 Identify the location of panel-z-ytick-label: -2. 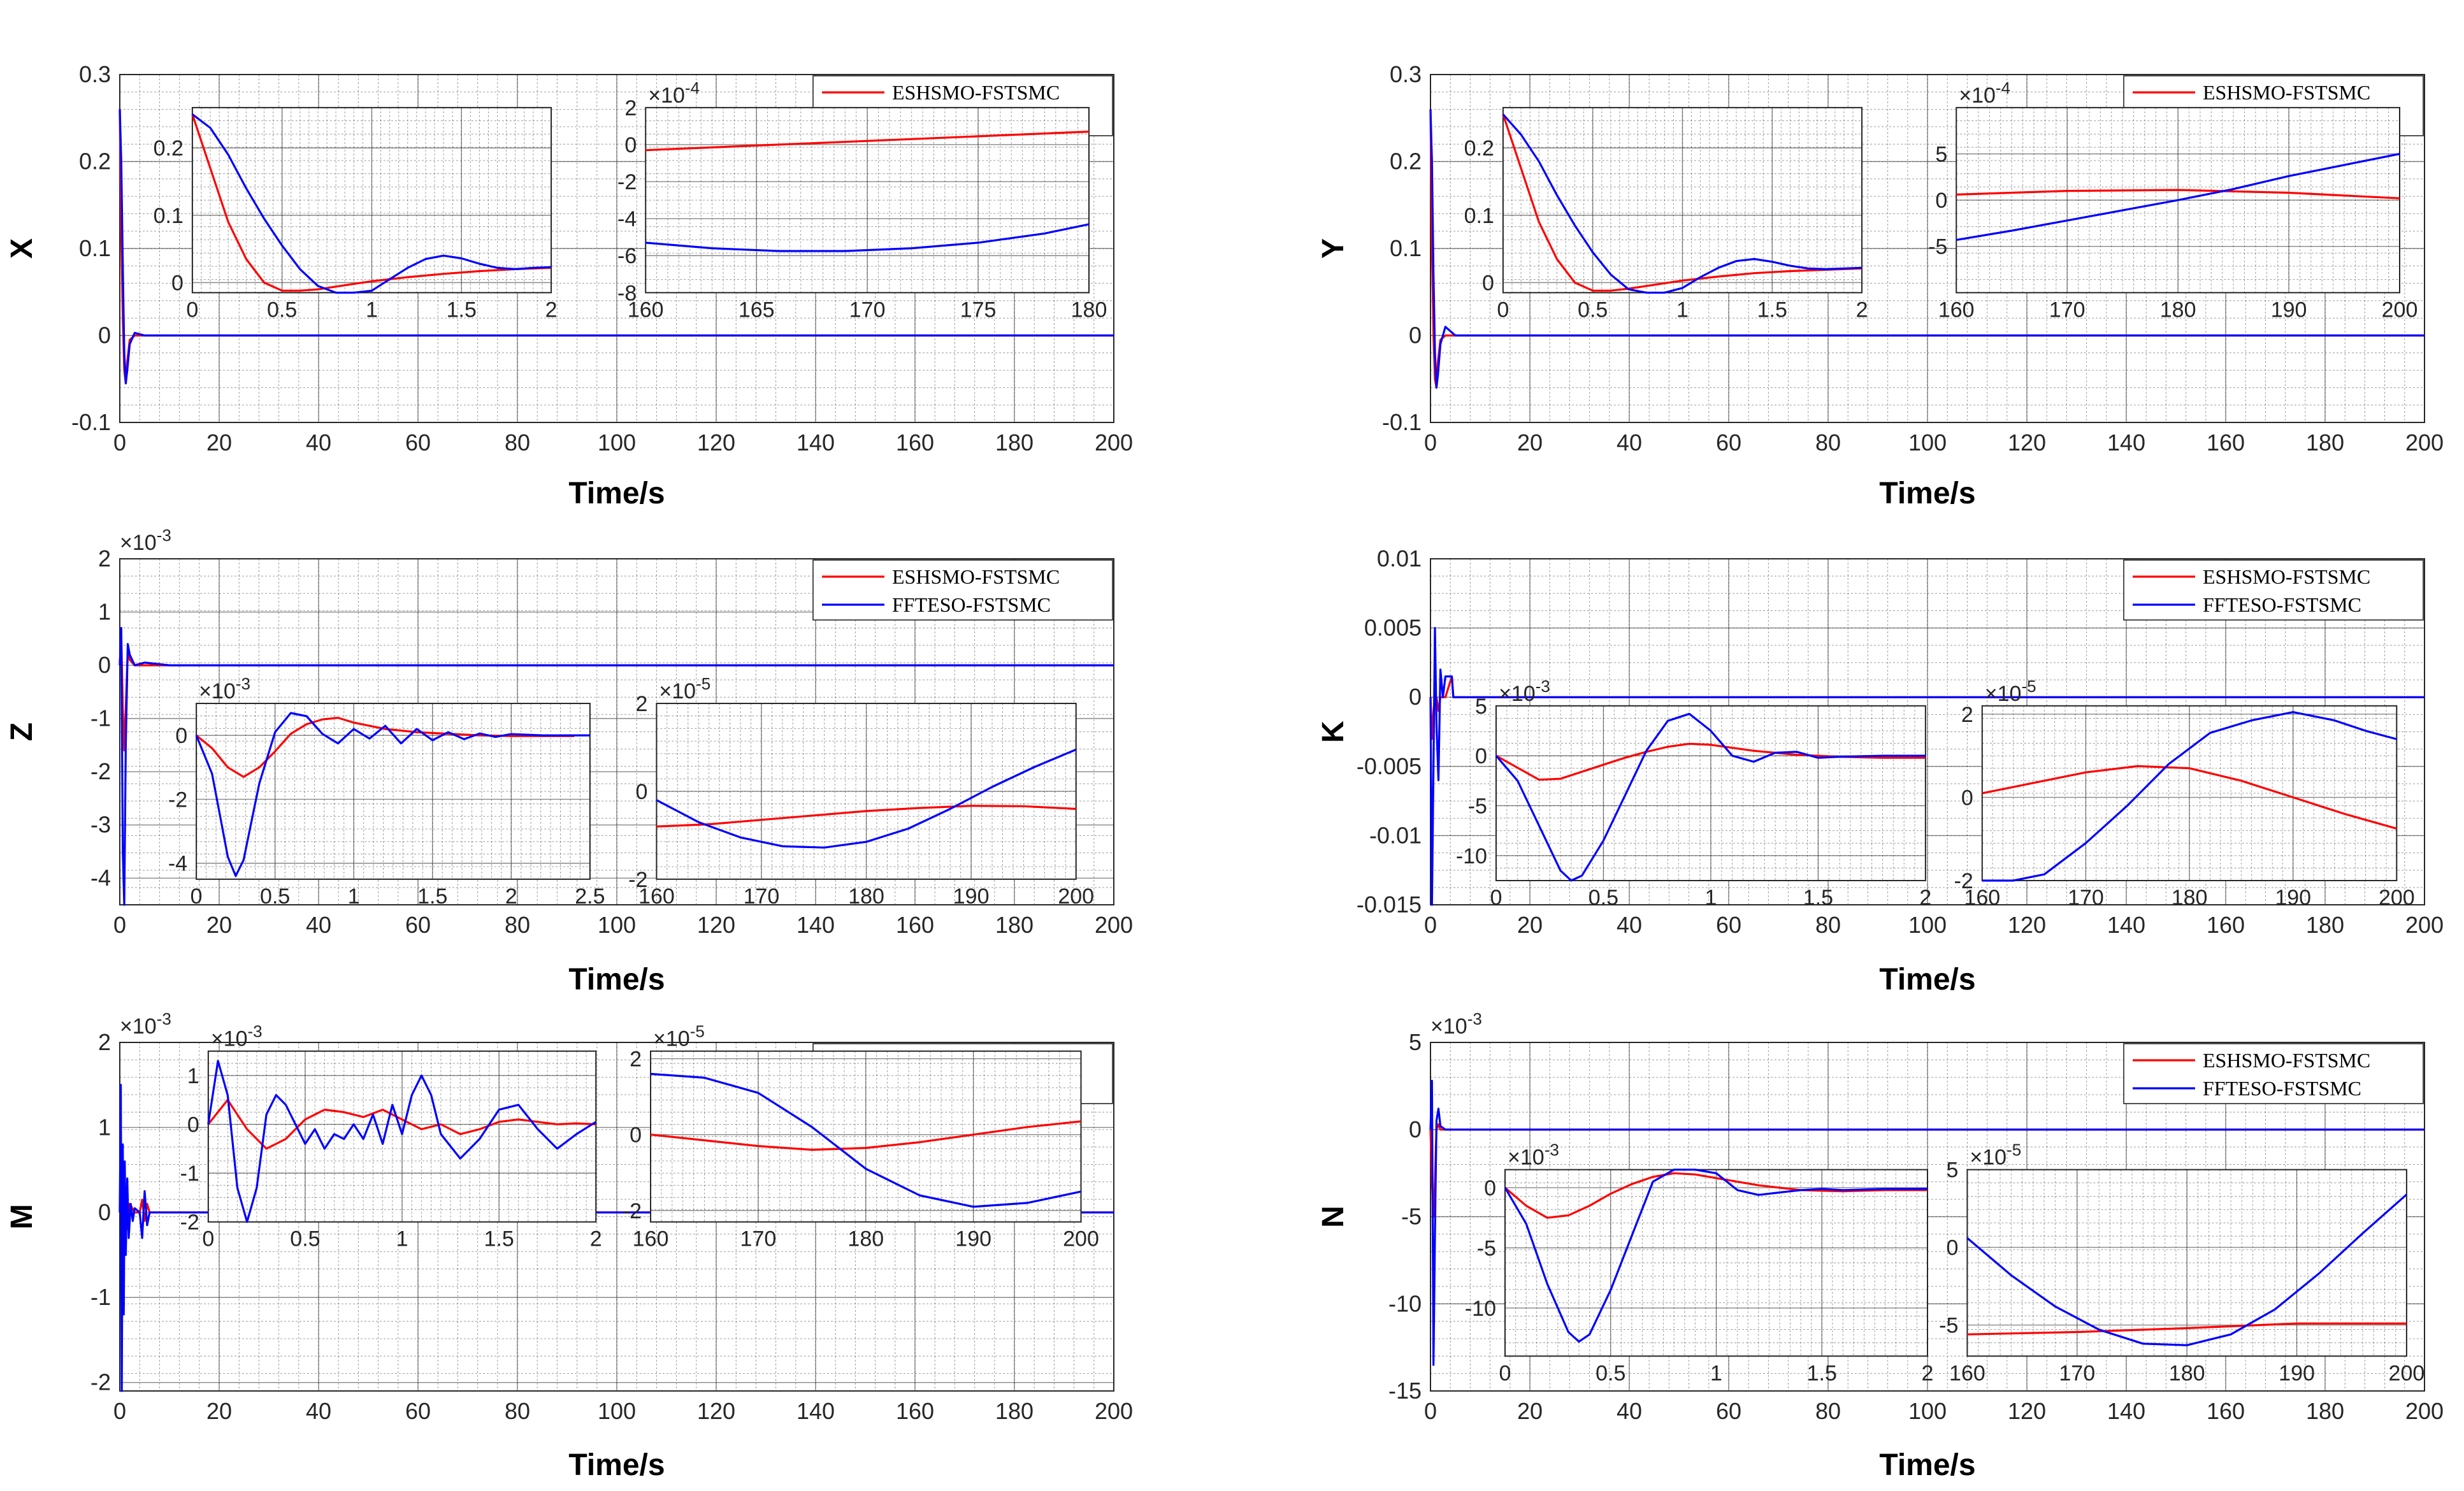
(101, 771).